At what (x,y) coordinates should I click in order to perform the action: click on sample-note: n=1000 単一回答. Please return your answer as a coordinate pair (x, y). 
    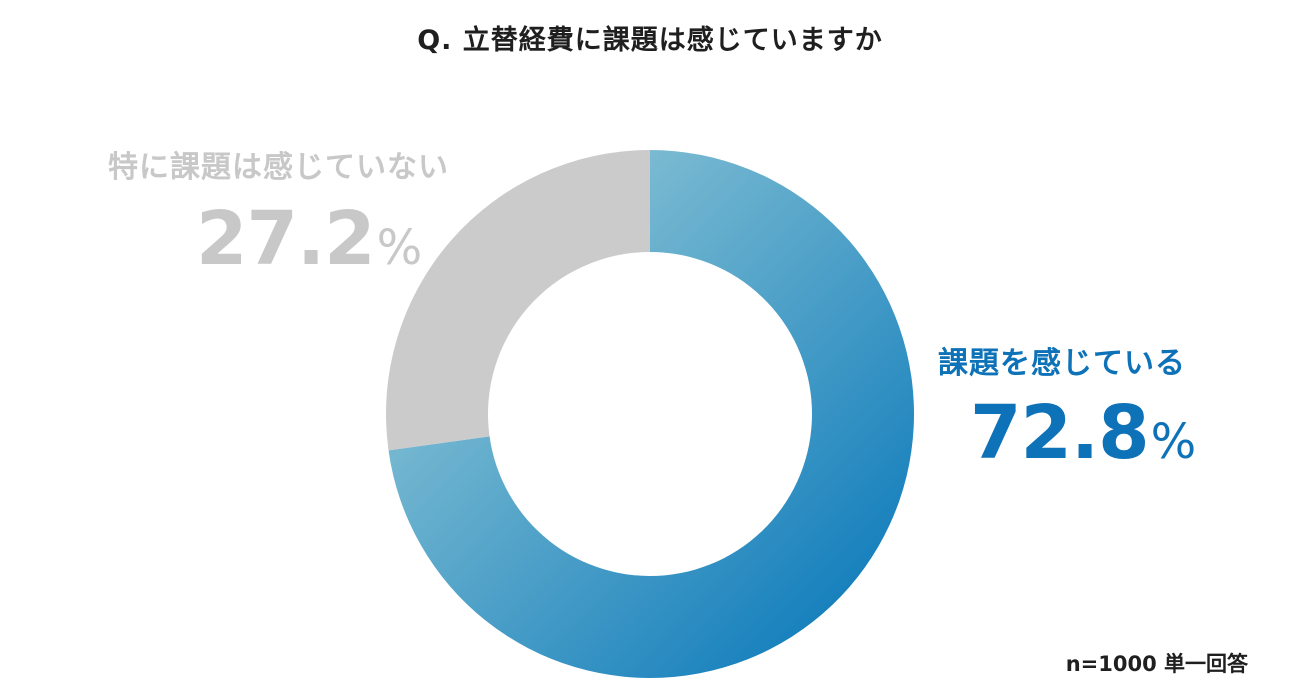
    Looking at the image, I should click on (1156, 664).